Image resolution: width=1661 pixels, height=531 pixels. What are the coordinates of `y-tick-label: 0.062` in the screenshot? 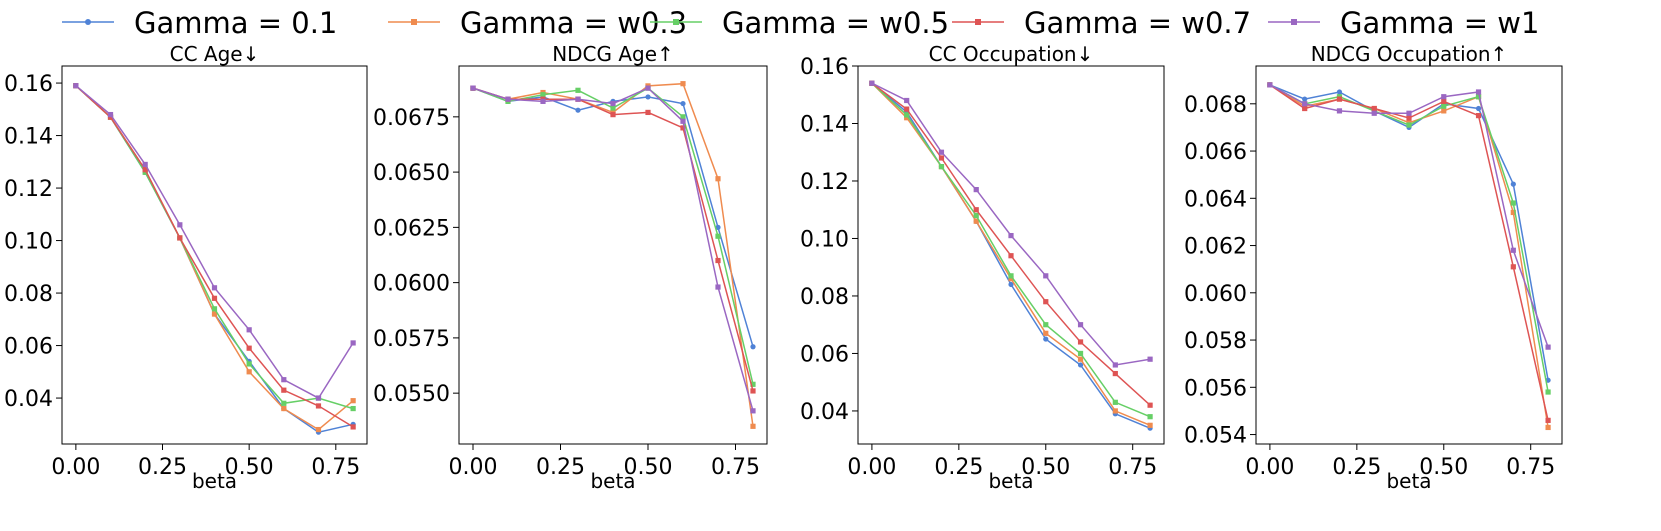 It's located at (1215, 247).